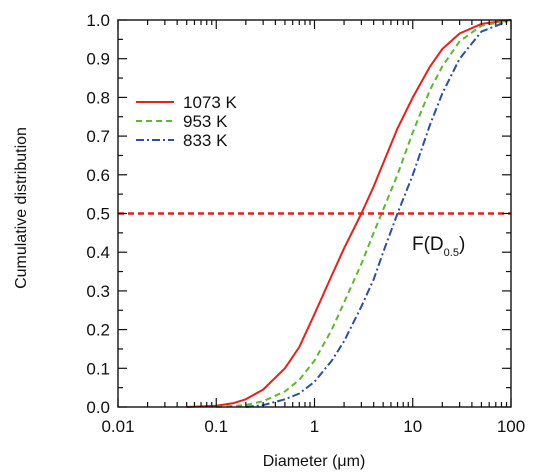 The image size is (534, 473). I want to click on y-tick-label: 0.8, so click(98, 97).